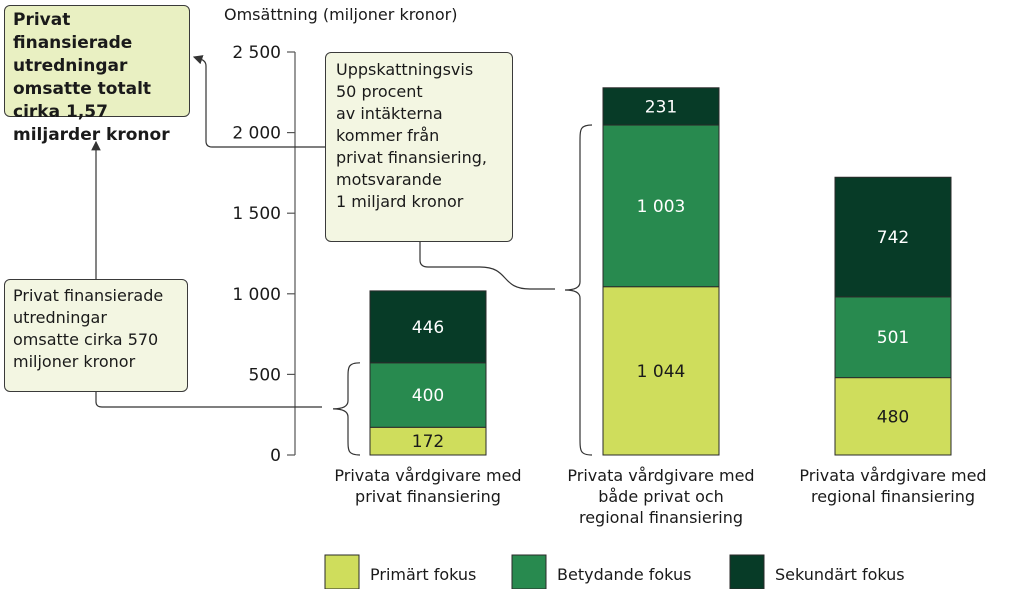 Image resolution: width=1024 pixels, height=589 pixels. What do you see at coordinates (840, 574) in the screenshot?
I see `legend-label: Sekundärt fokus` at bounding box center [840, 574].